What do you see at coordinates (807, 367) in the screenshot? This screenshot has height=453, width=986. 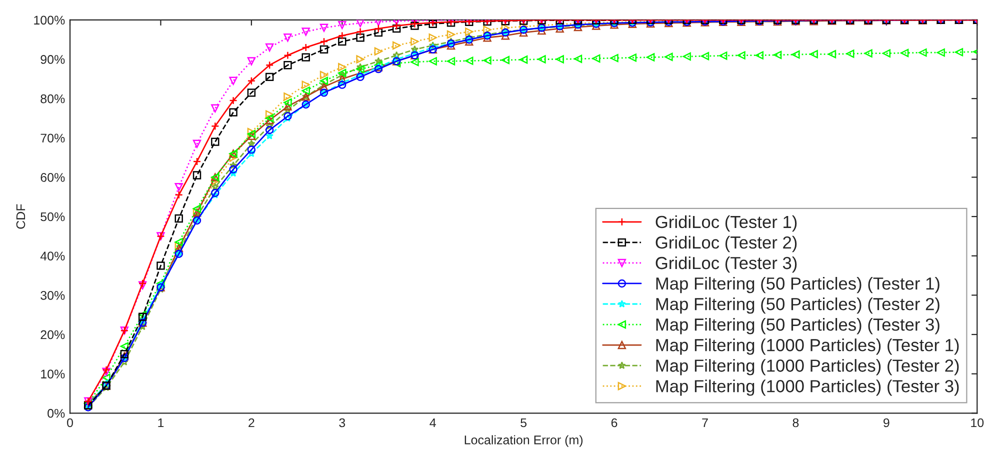 I see `legend-label: Map Filtering (1000 Particles) (Tester 2)` at bounding box center [807, 367].